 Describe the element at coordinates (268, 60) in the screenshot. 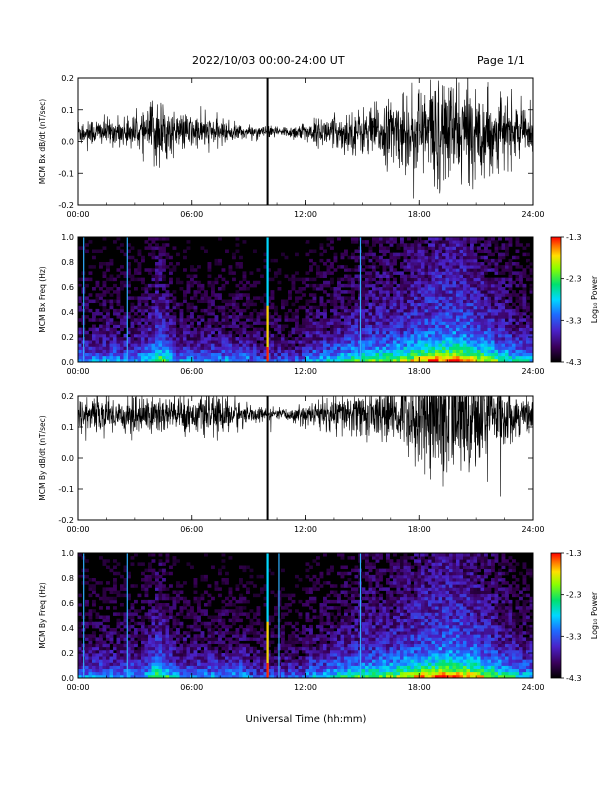

I see `date-range-title: 2022/10/03 00:00-24:00 UT` at that location.